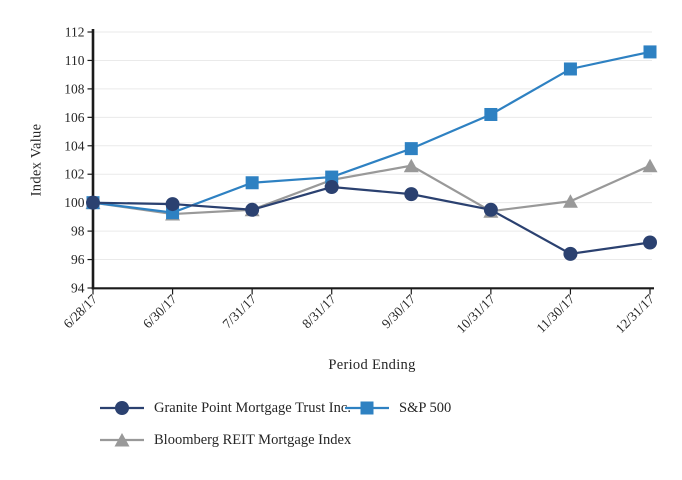 This screenshot has width=682, height=480. I want to click on legend-item-bloomberg-reit: Bloomberg REIT Mortgage Index, so click(225, 440).